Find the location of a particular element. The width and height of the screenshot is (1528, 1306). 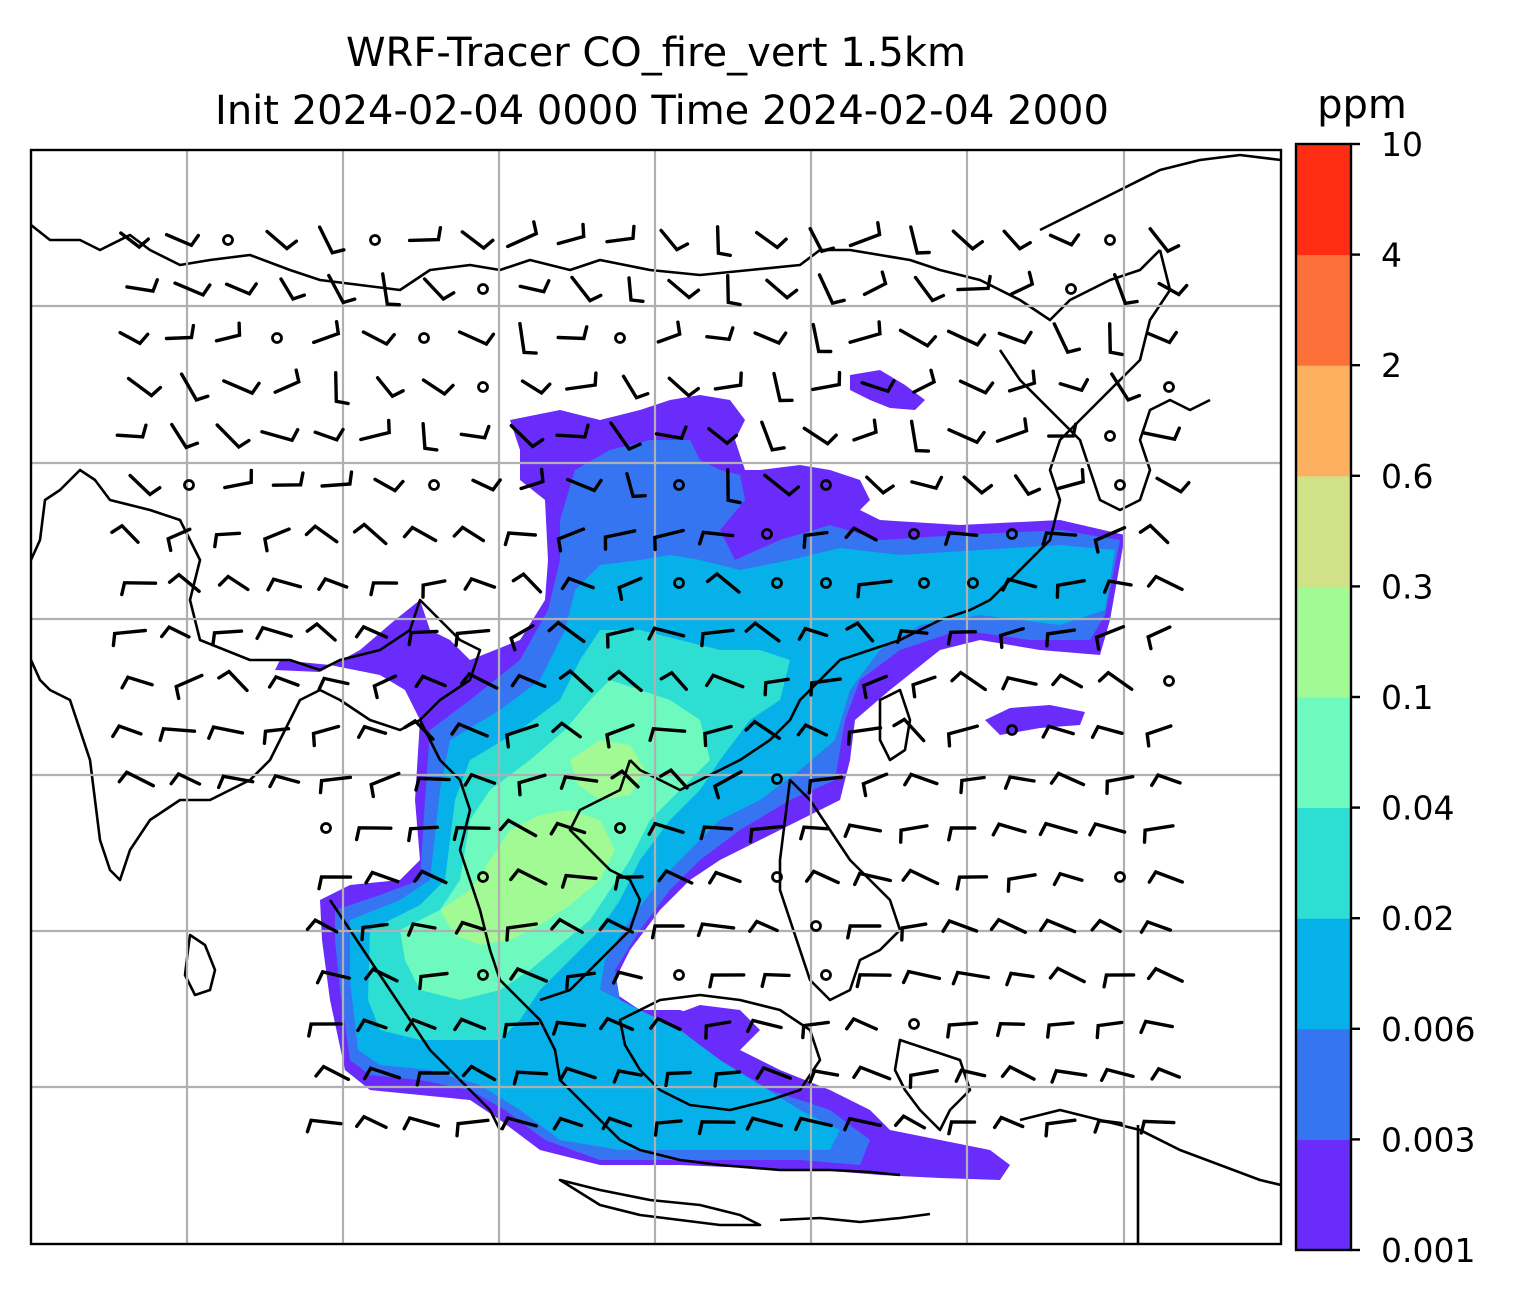

coastline-borneo is located at coordinates (720, 1052).